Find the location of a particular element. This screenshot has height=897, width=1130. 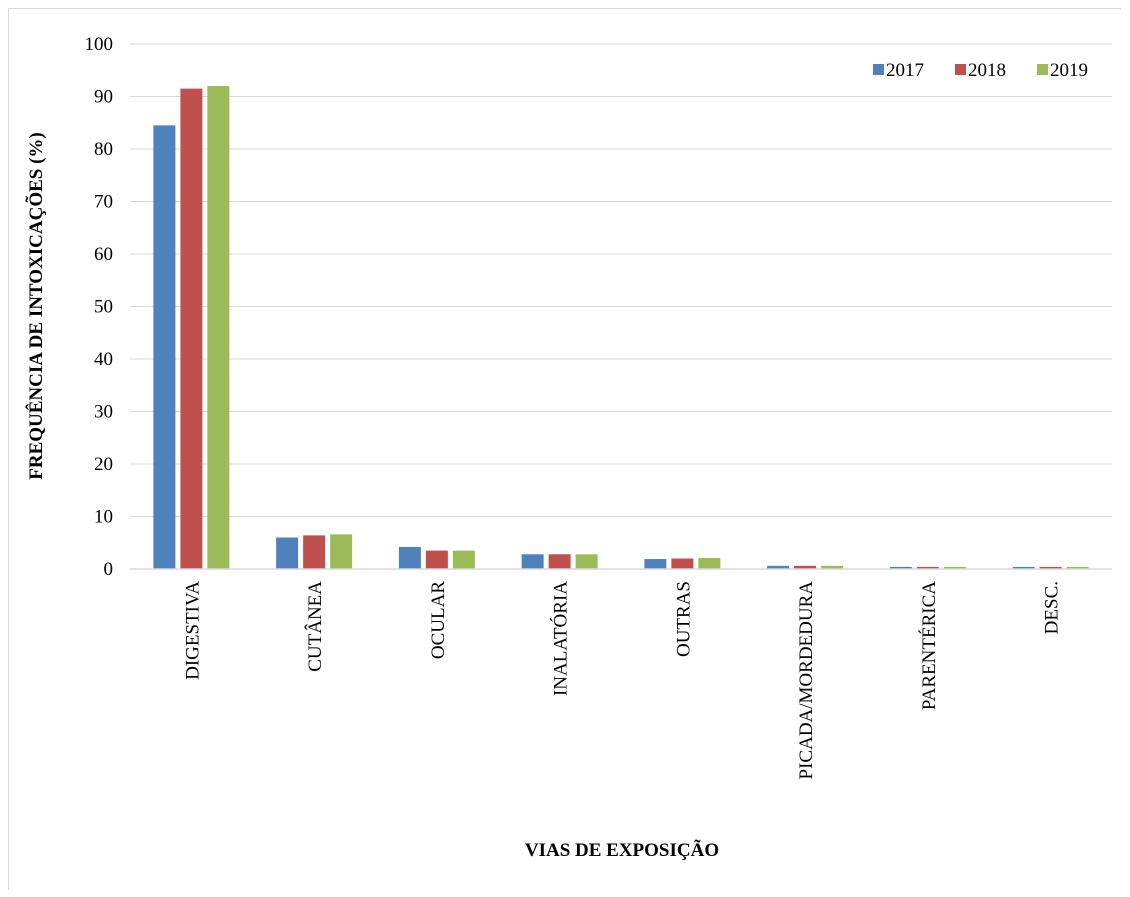

x-tick-label: DIGESTIVA is located at coordinates (192, 630).